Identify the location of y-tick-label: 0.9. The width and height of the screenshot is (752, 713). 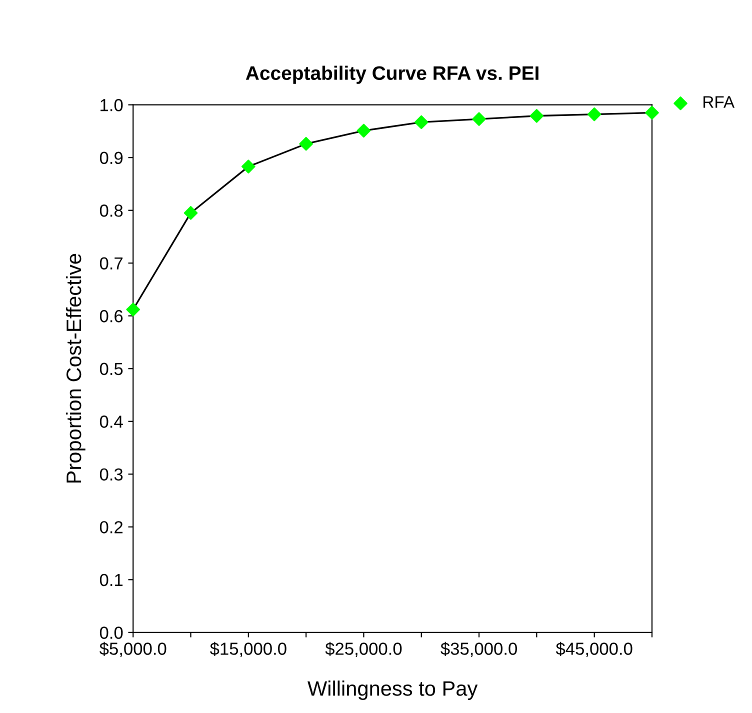
(111, 158).